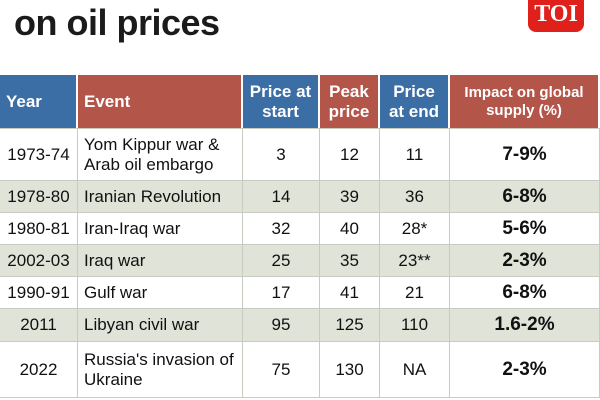 The height and width of the screenshot is (400, 600). What do you see at coordinates (39, 101) in the screenshot?
I see `column-header: Year` at bounding box center [39, 101].